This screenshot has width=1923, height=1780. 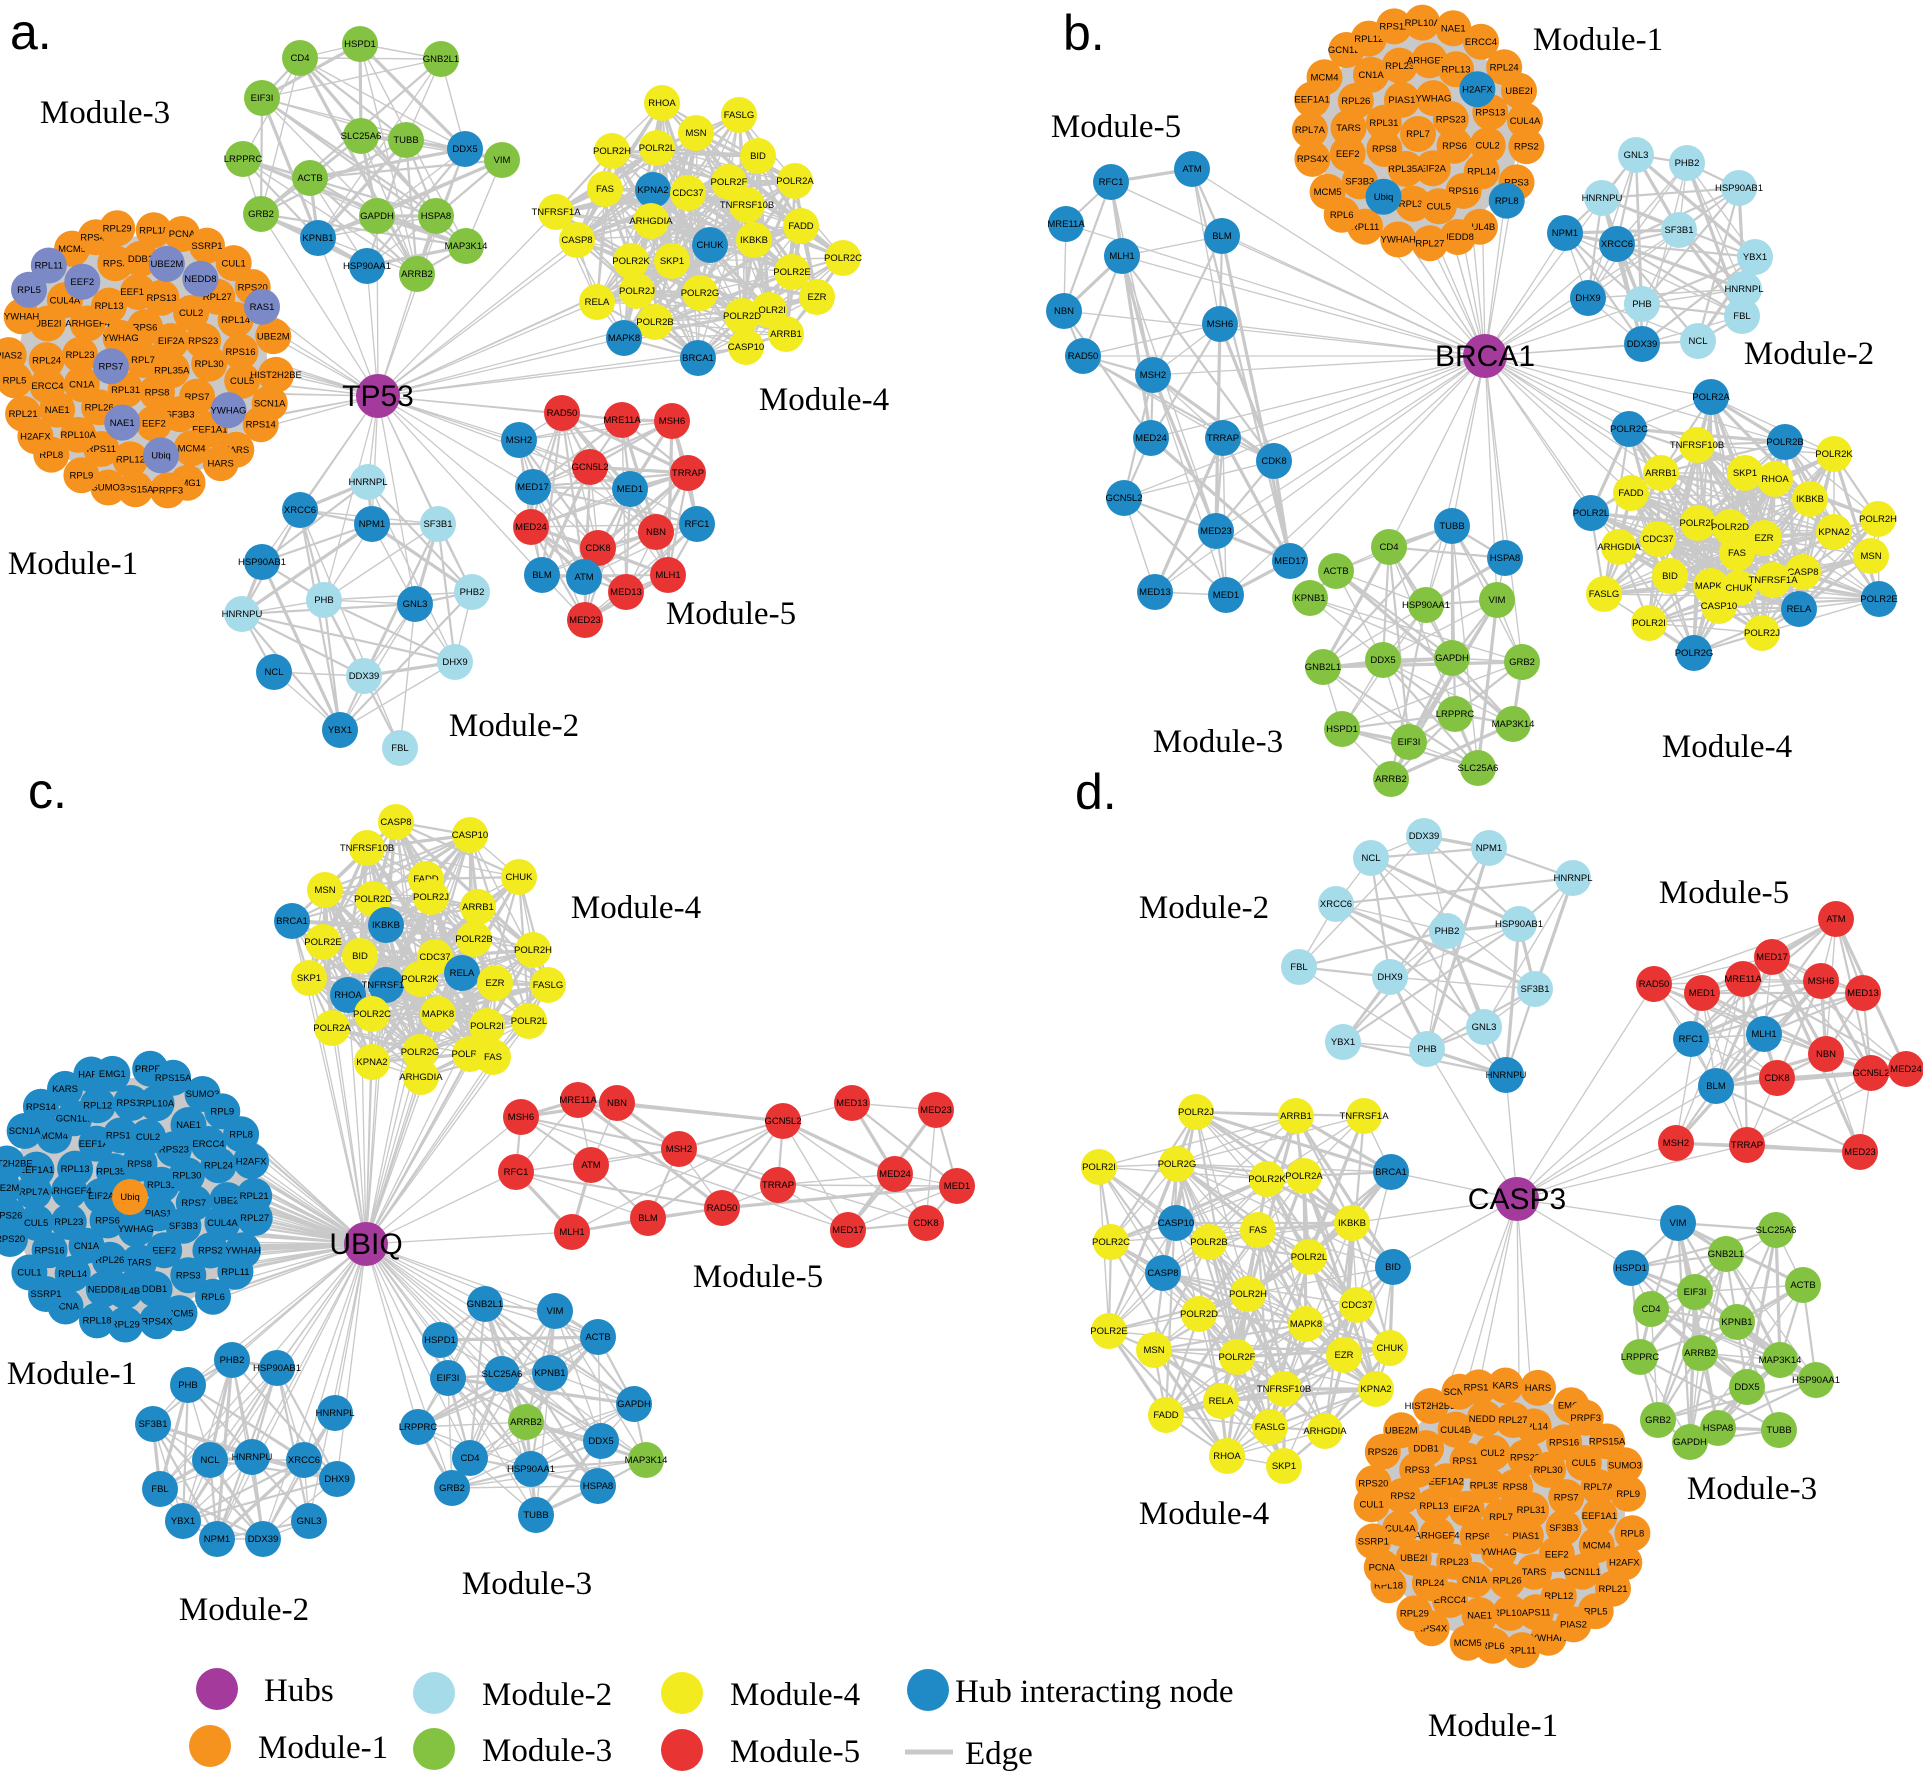 I want to click on svg-text: EIF3I, so click(x=1409, y=742).